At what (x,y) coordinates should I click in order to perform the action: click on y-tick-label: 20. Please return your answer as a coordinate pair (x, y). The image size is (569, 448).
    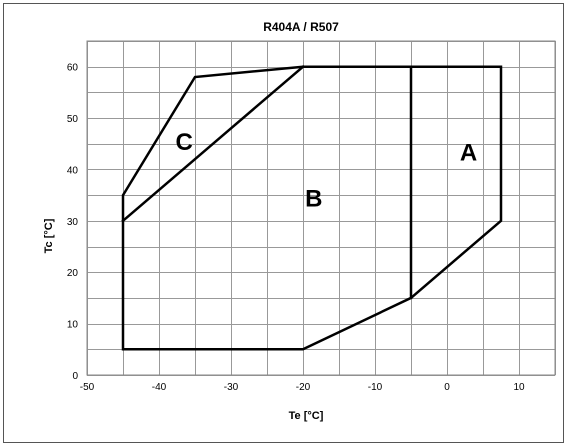
    Looking at the image, I should click on (73, 273).